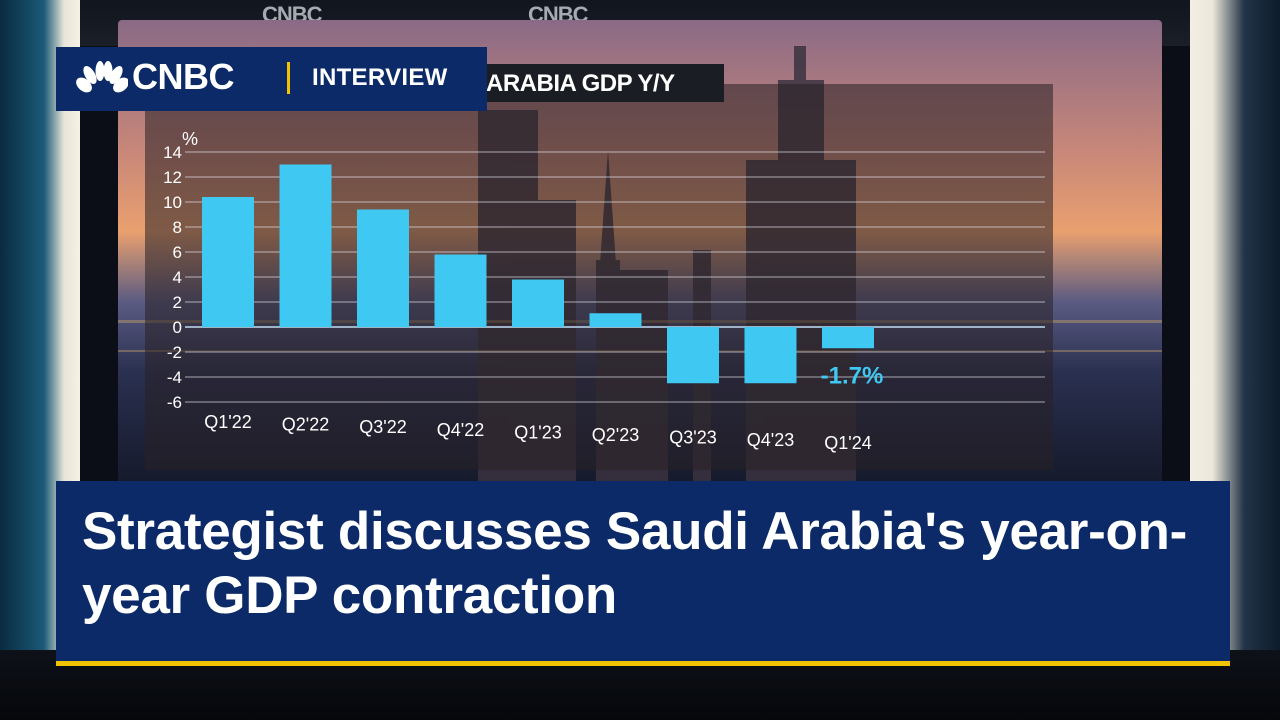  I want to click on bar-Q3'23, so click(693, 355).